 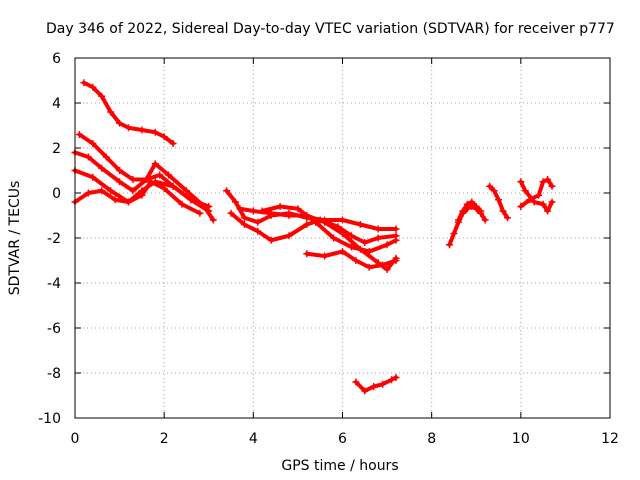 I want to click on x-tick-label: 12, so click(x=610, y=439).